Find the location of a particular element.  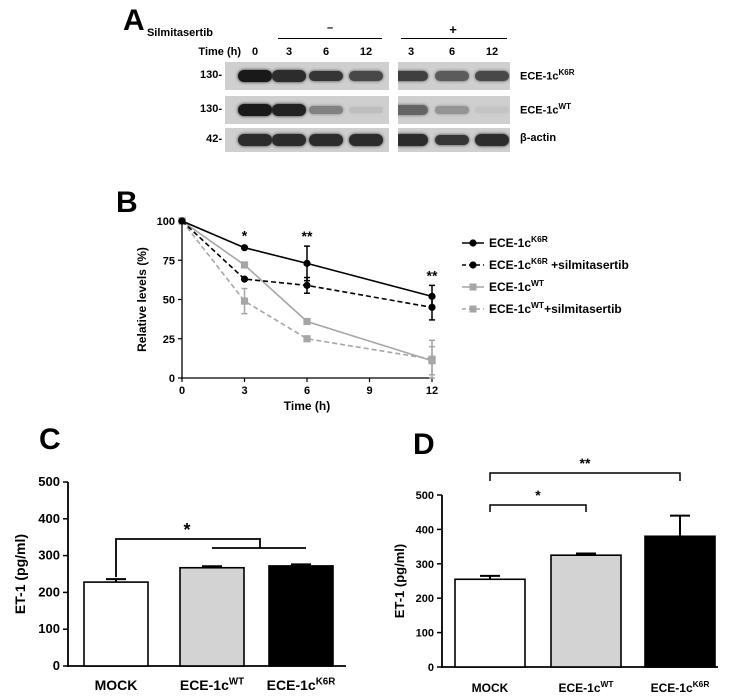

blot-protein-label: ECE-1cK6R is located at coordinates (547, 75).